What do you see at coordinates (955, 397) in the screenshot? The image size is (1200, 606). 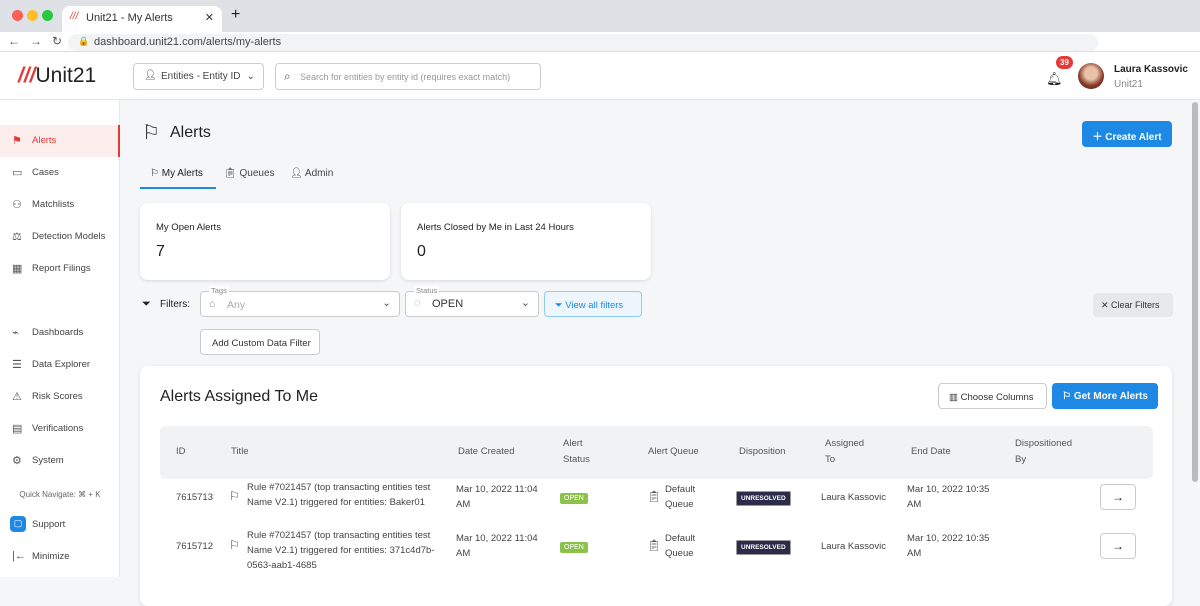 I see `columns-icon: ▥` at bounding box center [955, 397].